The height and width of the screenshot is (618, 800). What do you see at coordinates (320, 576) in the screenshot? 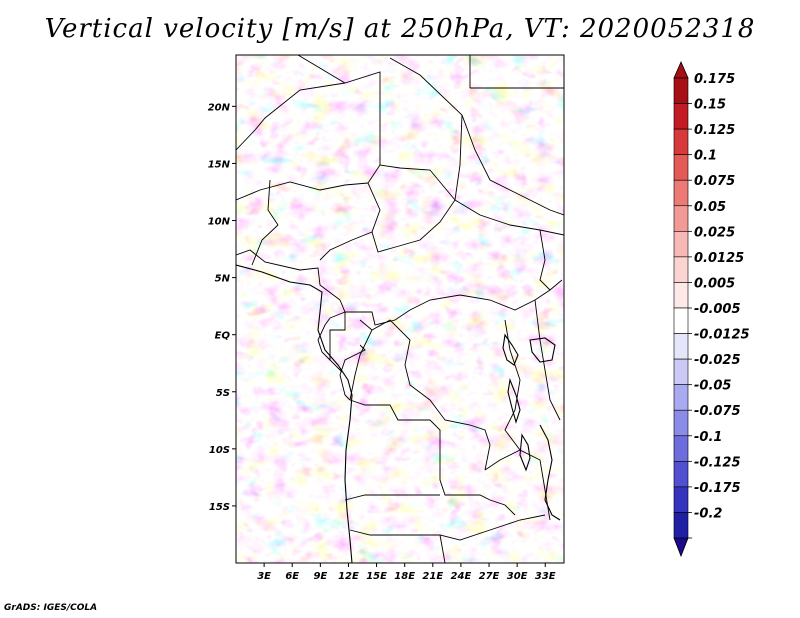
I see `lon-tick-label: 9E` at bounding box center [320, 576].